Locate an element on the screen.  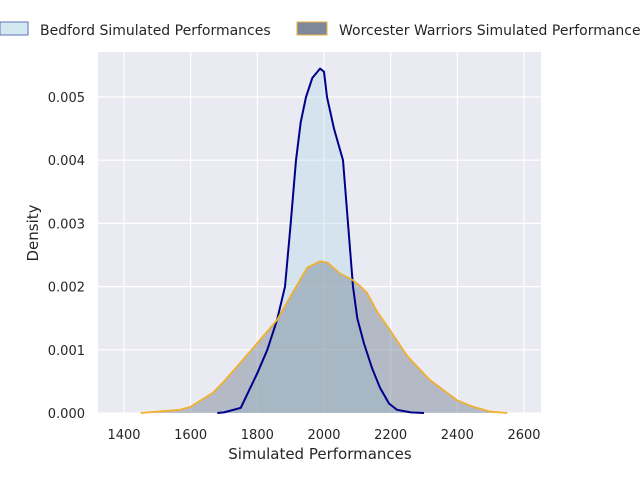
x-tick-label: 1400 is located at coordinates (123, 435).